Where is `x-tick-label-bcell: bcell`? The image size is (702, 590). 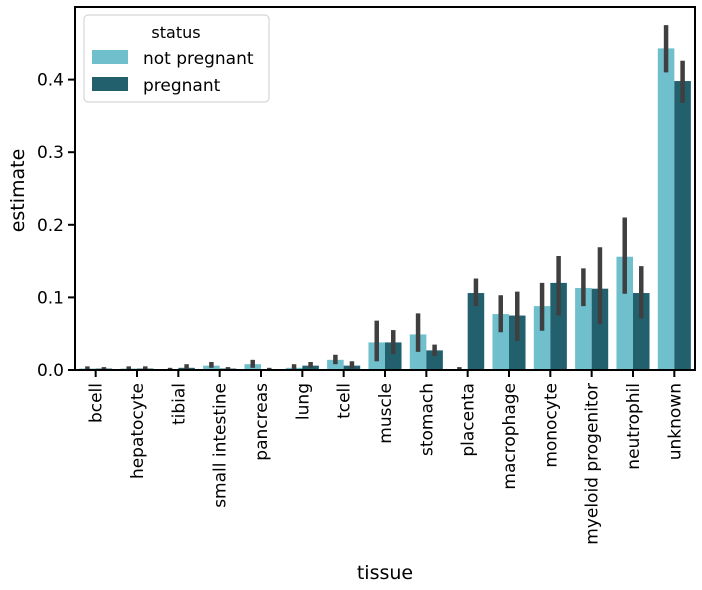 x-tick-label-bcell: bcell is located at coordinates (97, 403).